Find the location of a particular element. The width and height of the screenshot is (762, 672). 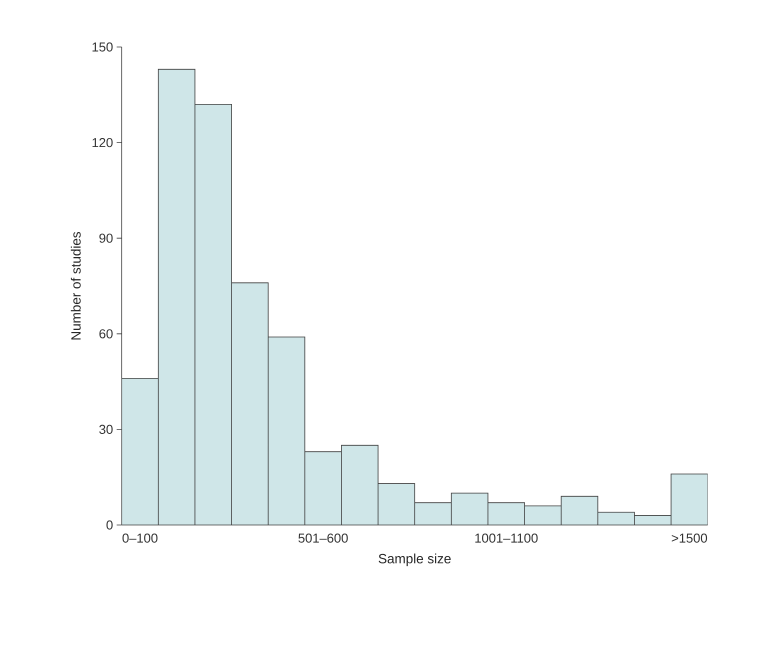

y-tick-label: 0 is located at coordinates (109, 525).